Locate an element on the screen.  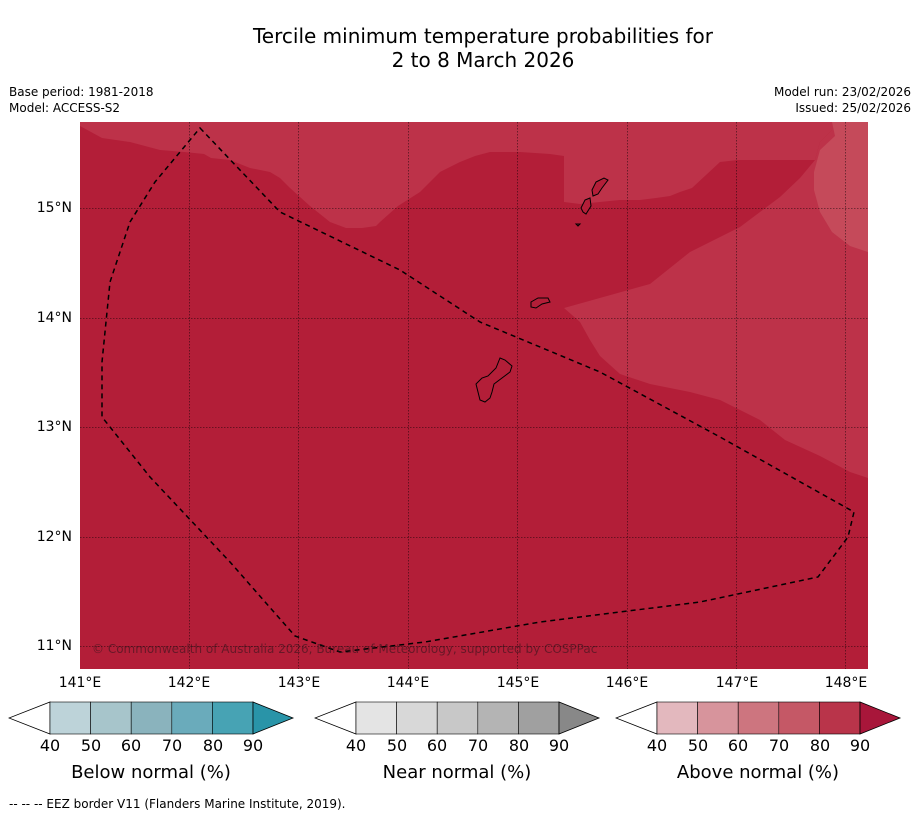
lat-label-15n: 15°N is located at coordinates (54, 208).